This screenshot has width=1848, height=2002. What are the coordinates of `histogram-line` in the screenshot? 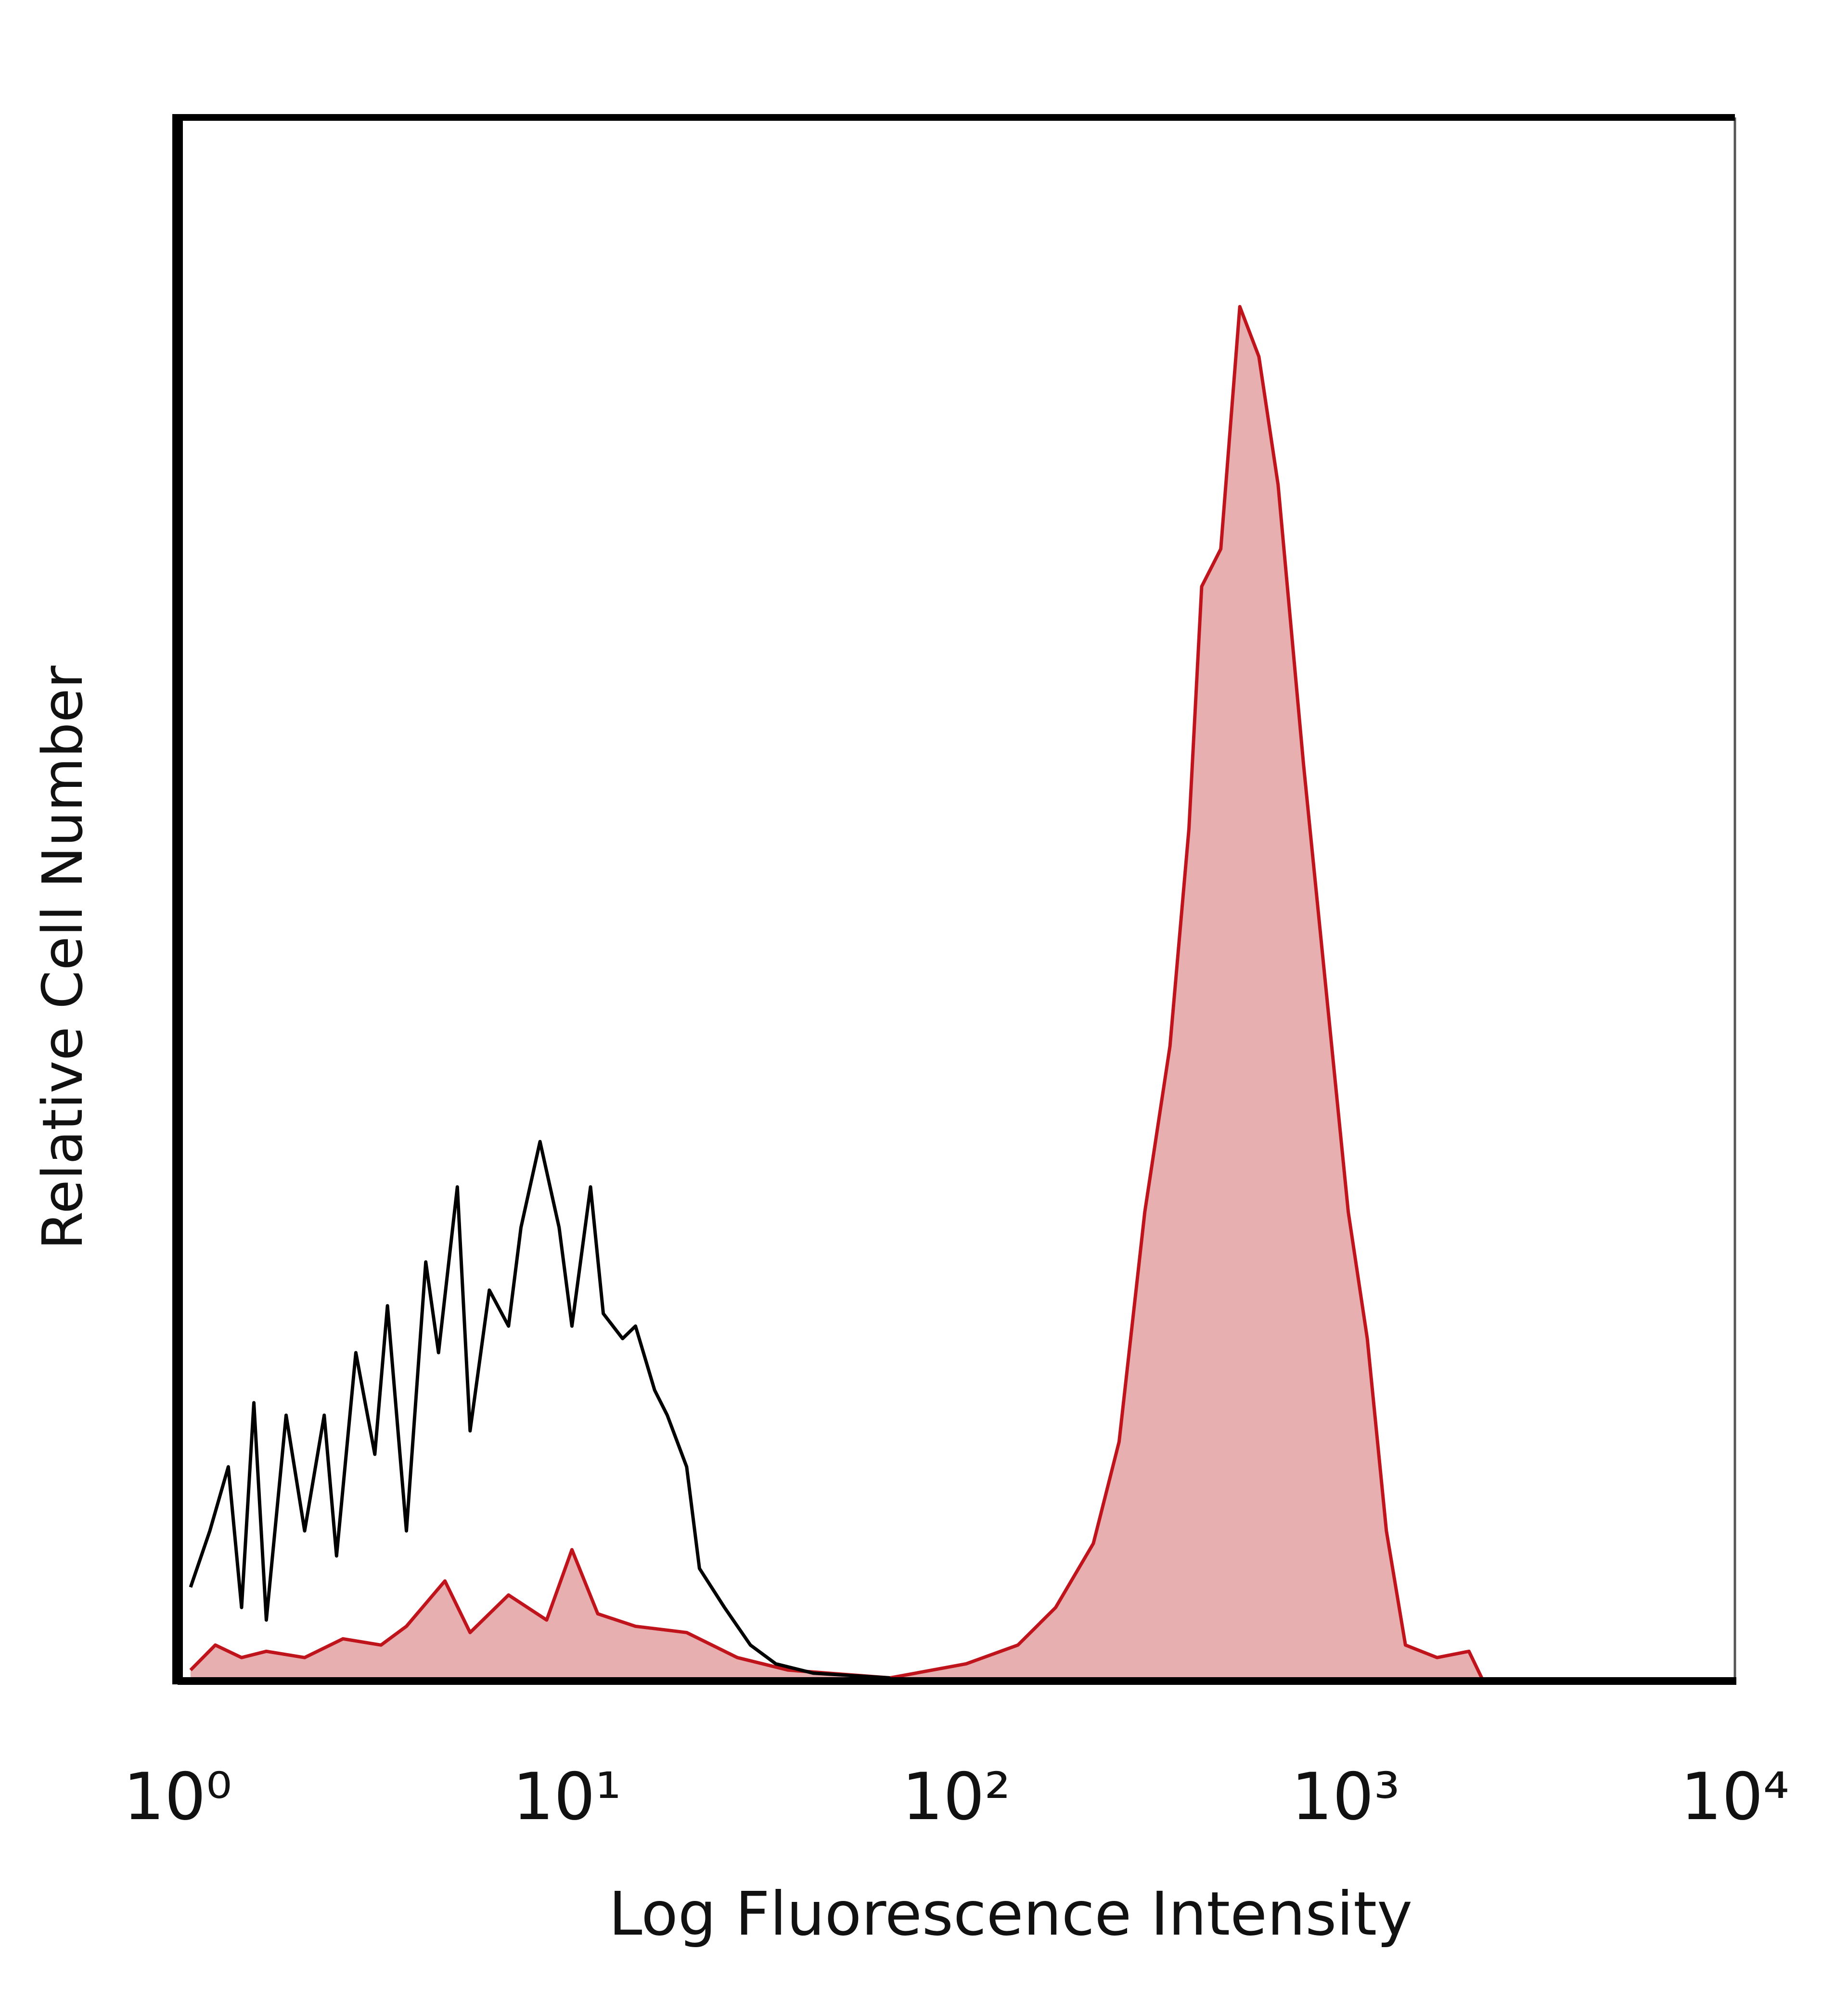 It's located at (539, 1410).